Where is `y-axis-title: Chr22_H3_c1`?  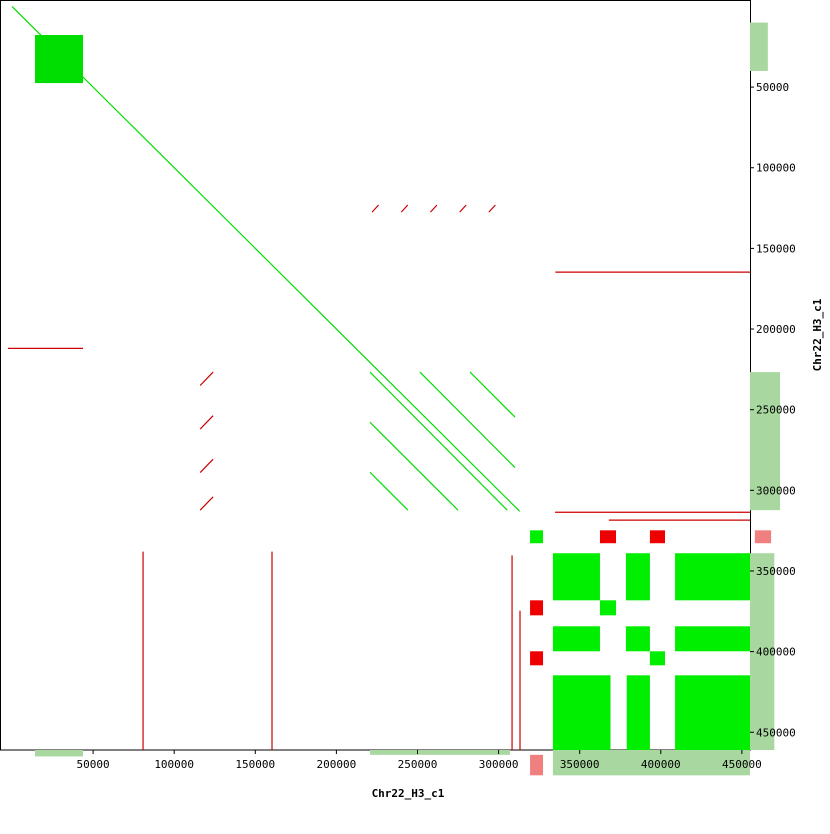 y-axis-title: Chr22_H3_c1 is located at coordinates (817, 334).